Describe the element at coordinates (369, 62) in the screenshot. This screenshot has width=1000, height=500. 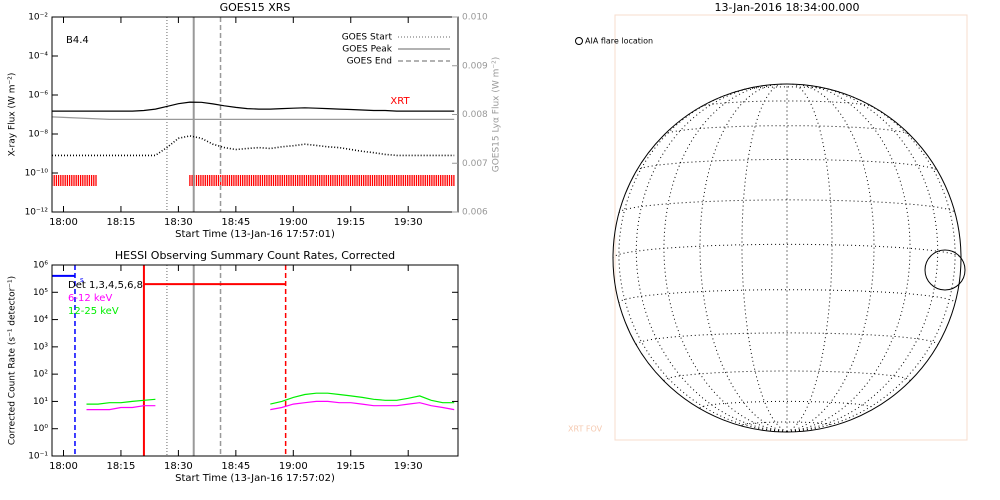
I see `legend-label: GOES End` at that location.